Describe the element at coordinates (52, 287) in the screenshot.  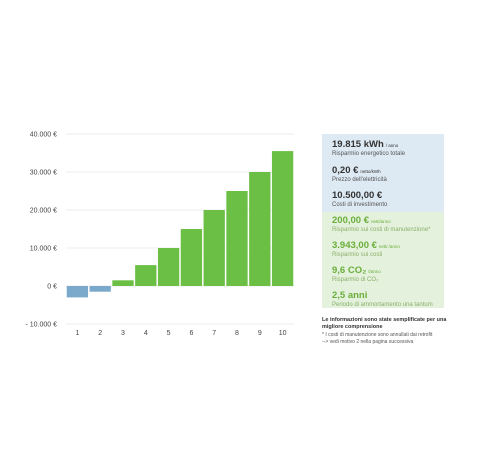
I see `y-tick-label: 0 €` at that location.